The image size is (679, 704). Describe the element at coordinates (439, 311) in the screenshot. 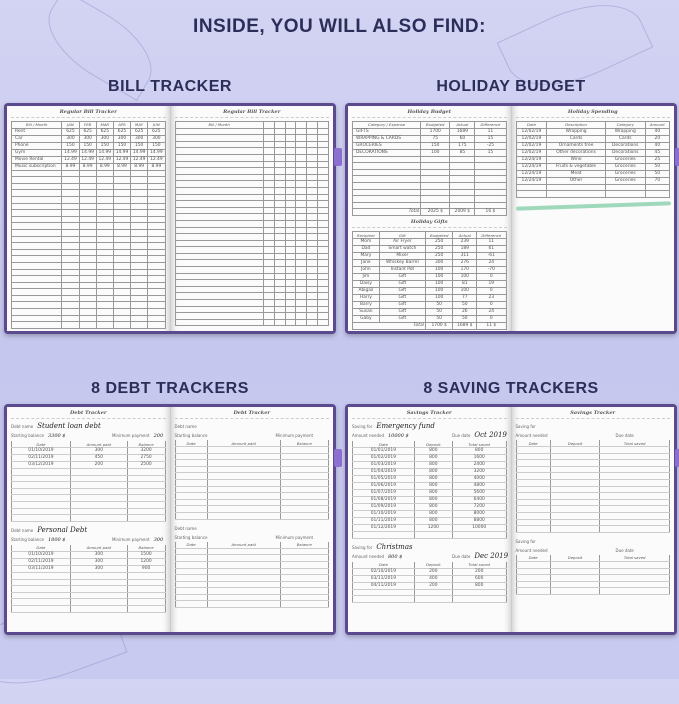

I see `table-cell: 50` at that location.